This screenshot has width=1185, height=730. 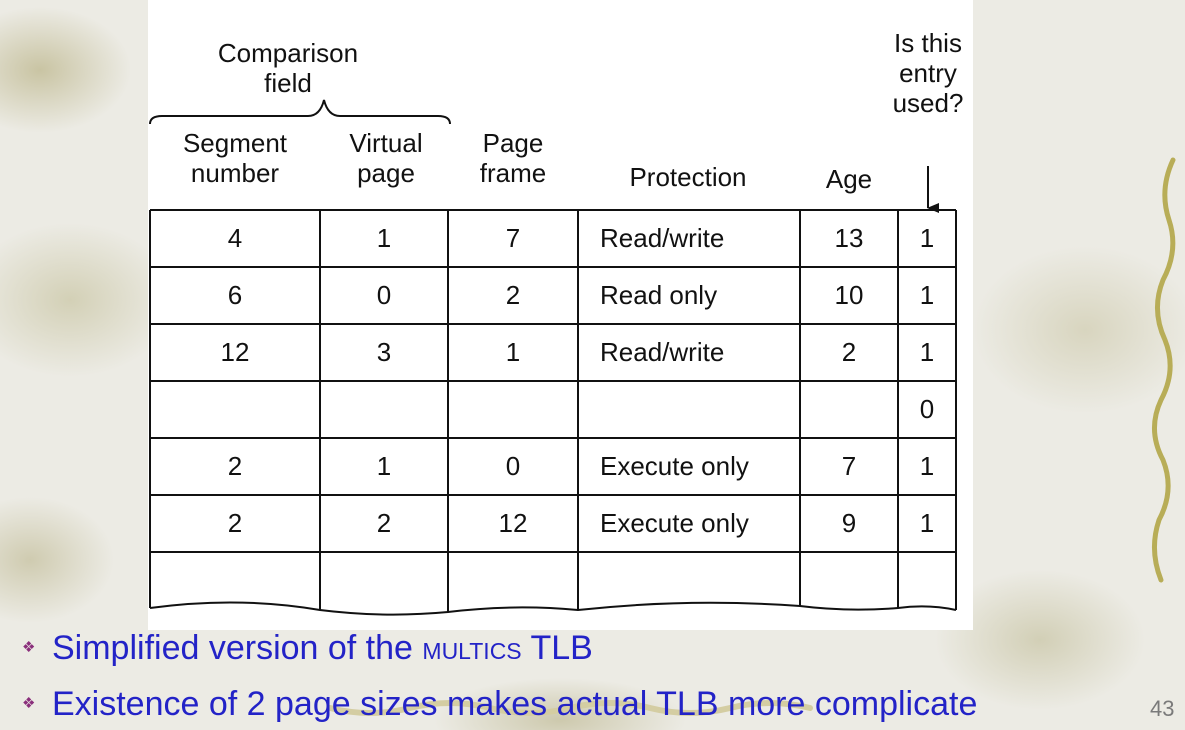 I want to click on column-header-line: Segment, so click(x=235, y=143).